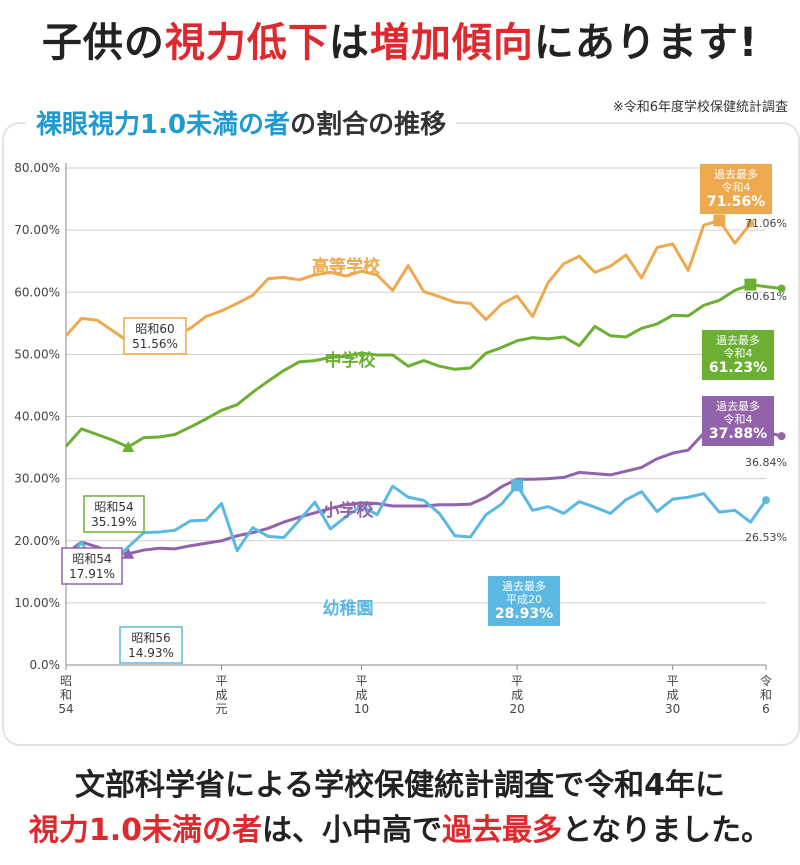  What do you see at coordinates (37, 603) in the screenshot?
I see `y-tick-label: 10.00%` at bounding box center [37, 603].